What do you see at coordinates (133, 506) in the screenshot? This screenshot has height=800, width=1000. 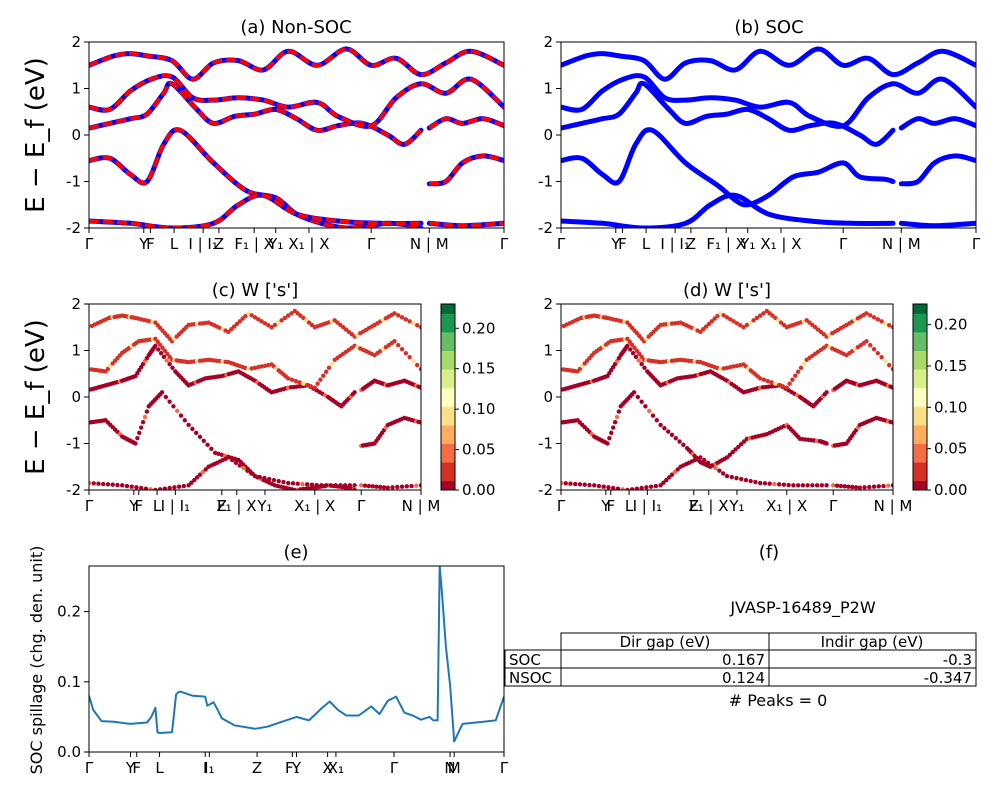 I see `x-tick-label: Y` at bounding box center [133, 506].